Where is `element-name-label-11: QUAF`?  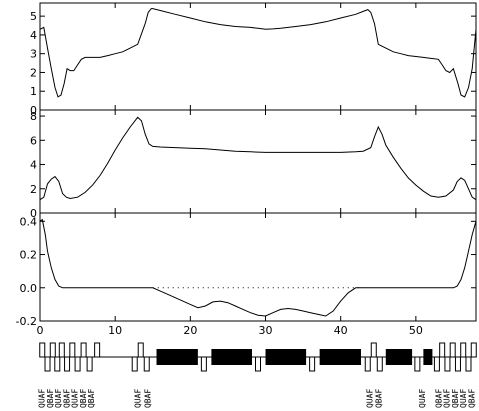 element-name-label-11: QUAF is located at coordinates (422, 398).